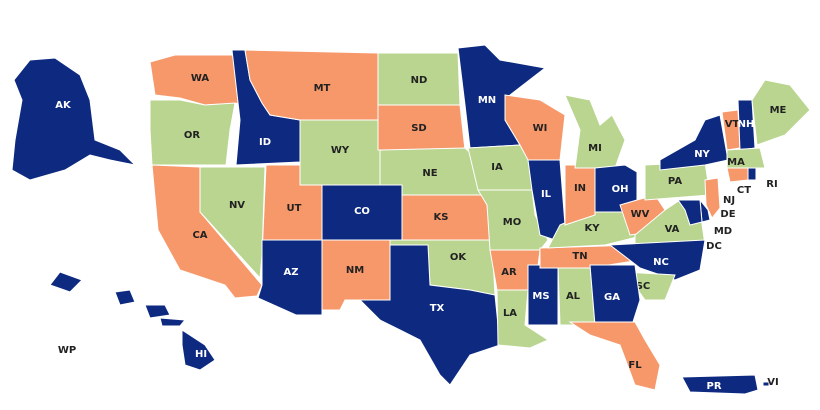 The height and width of the screenshot is (410, 820). What do you see at coordinates (593, 228) in the screenshot?
I see `region-label: KY` at bounding box center [593, 228].